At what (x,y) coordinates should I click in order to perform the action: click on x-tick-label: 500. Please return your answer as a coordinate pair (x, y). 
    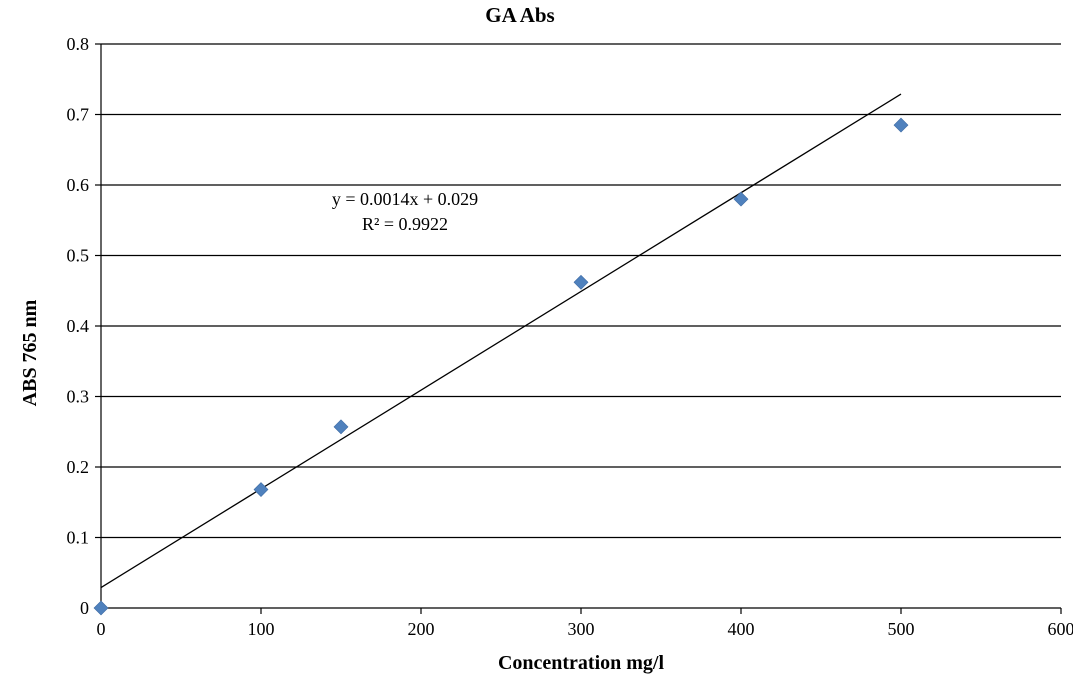
    Looking at the image, I should click on (901, 629).